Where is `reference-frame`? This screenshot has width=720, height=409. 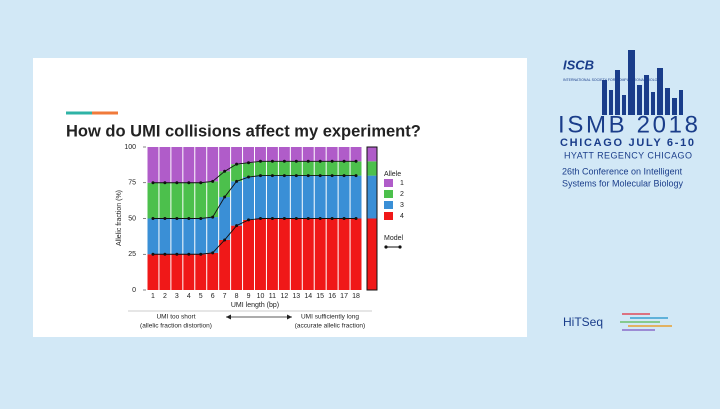 reference-frame is located at coordinates (372, 218).